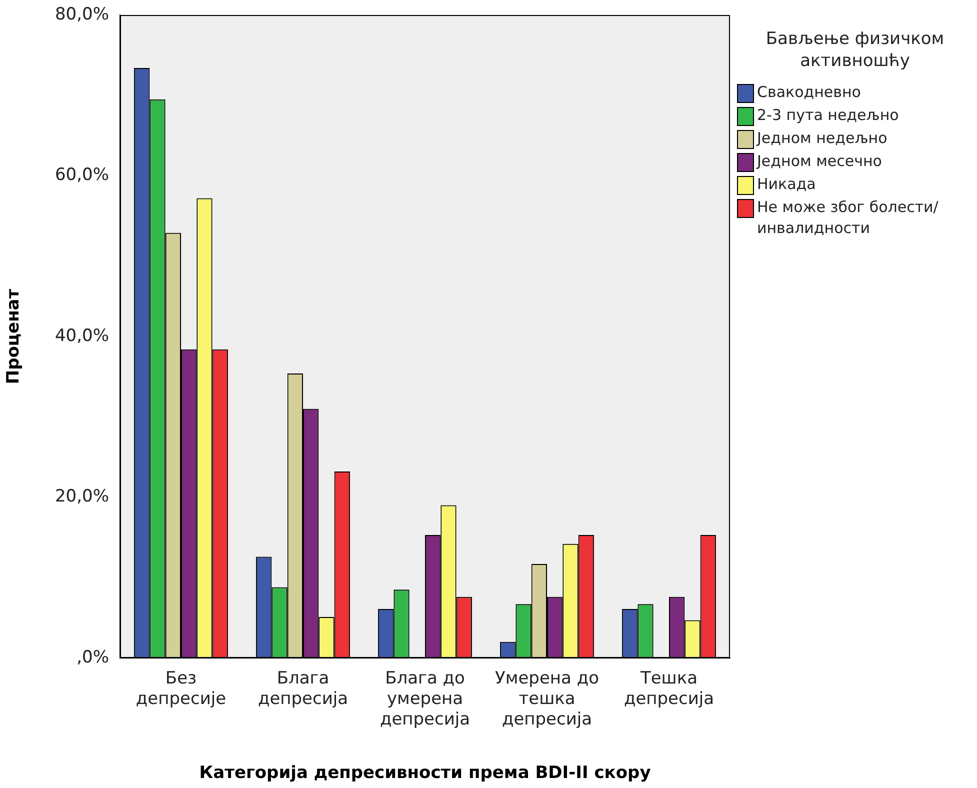 The width and height of the screenshot is (977, 788). Describe the element at coordinates (81, 14) in the screenshot. I see `y-tick-label: 80,0%` at that location.